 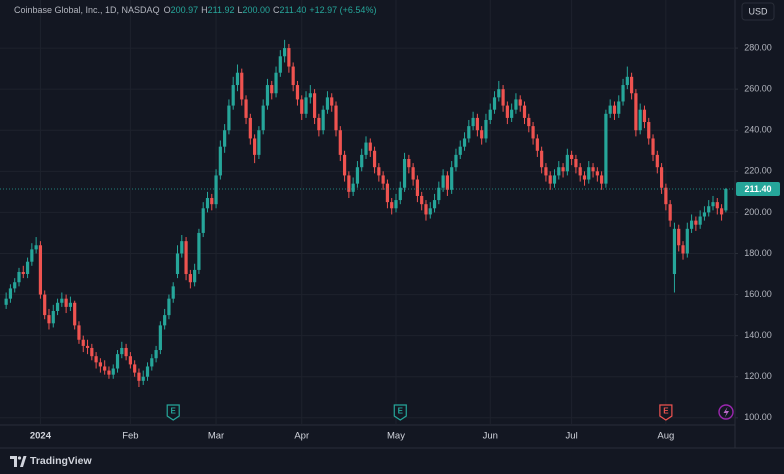 What do you see at coordinates (130, 436) in the screenshot?
I see `x-tick-label: Feb` at bounding box center [130, 436].